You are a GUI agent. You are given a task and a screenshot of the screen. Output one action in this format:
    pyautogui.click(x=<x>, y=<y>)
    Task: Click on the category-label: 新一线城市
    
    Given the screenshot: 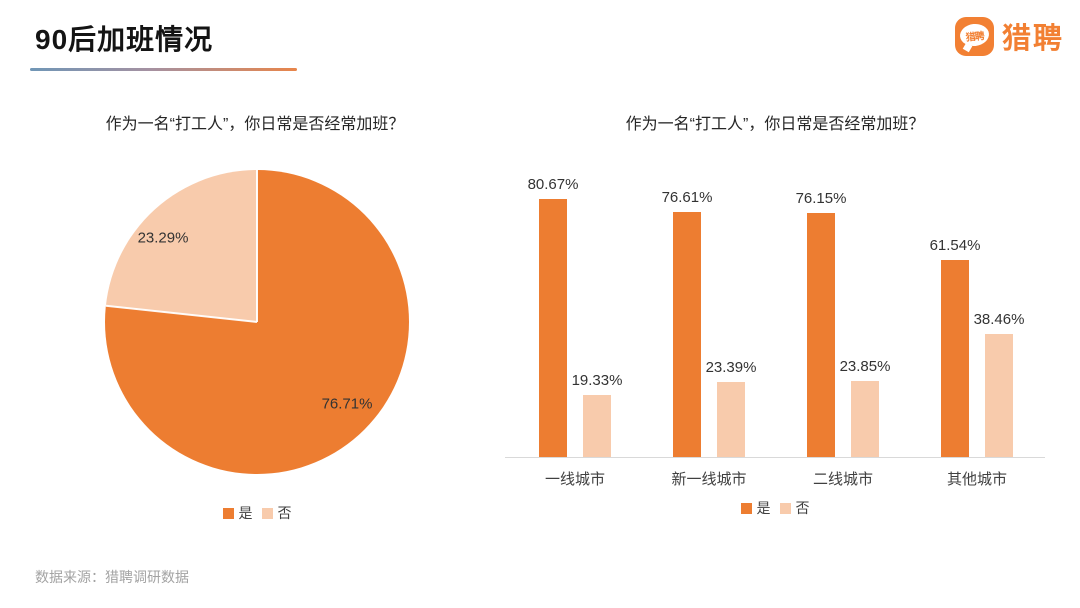 What is the action you would take?
    pyautogui.click(x=709, y=479)
    